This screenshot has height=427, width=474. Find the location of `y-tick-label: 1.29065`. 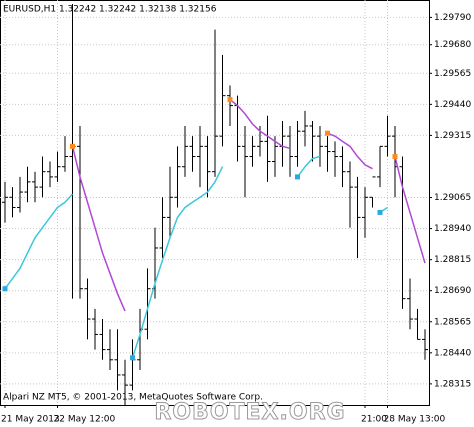

y-tick-label: 1.29065 is located at coordinates (452, 198).